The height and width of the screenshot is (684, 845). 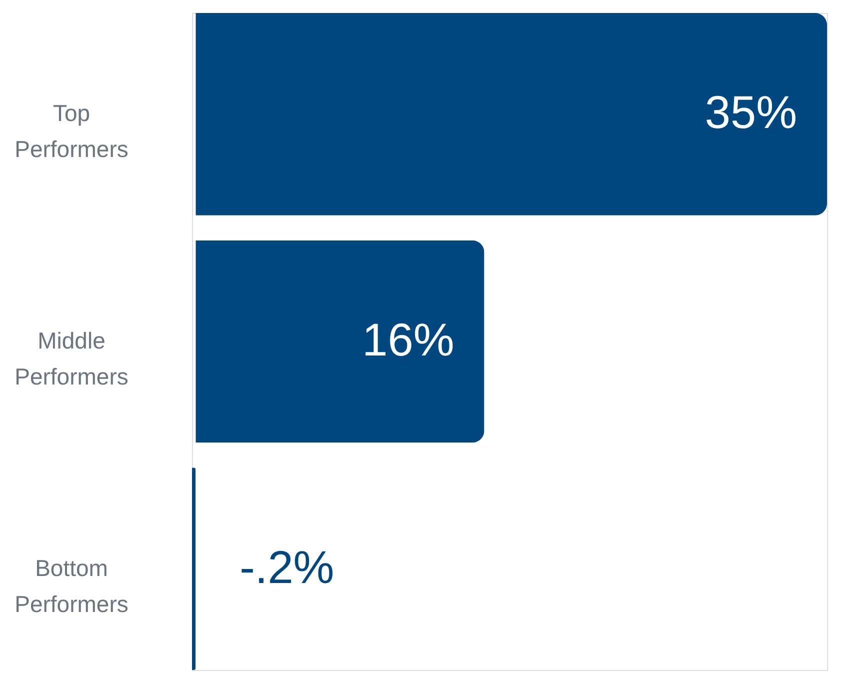 What do you see at coordinates (71, 131) in the screenshot?
I see `y-tick-label: Top Performers` at bounding box center [71, 131].